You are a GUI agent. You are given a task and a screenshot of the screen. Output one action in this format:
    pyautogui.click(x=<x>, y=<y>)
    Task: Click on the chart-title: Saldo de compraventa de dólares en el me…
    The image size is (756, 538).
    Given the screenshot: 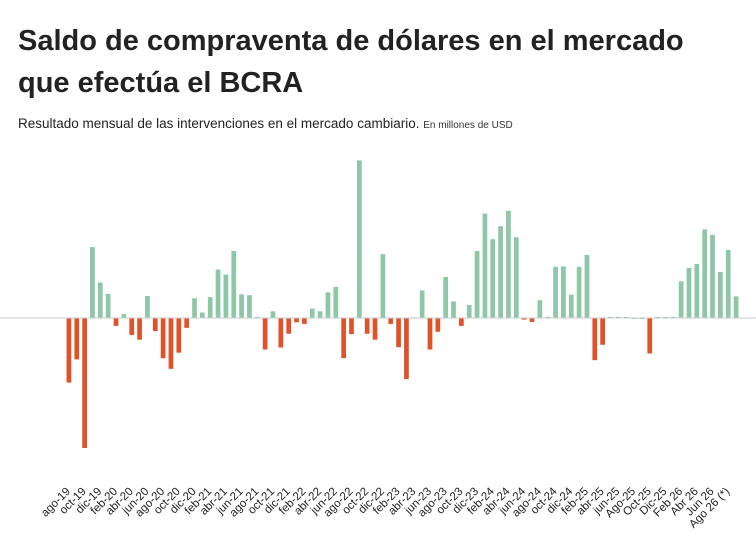 What is the action you would take?
    pyautogui.click(x=351, y=62)
    